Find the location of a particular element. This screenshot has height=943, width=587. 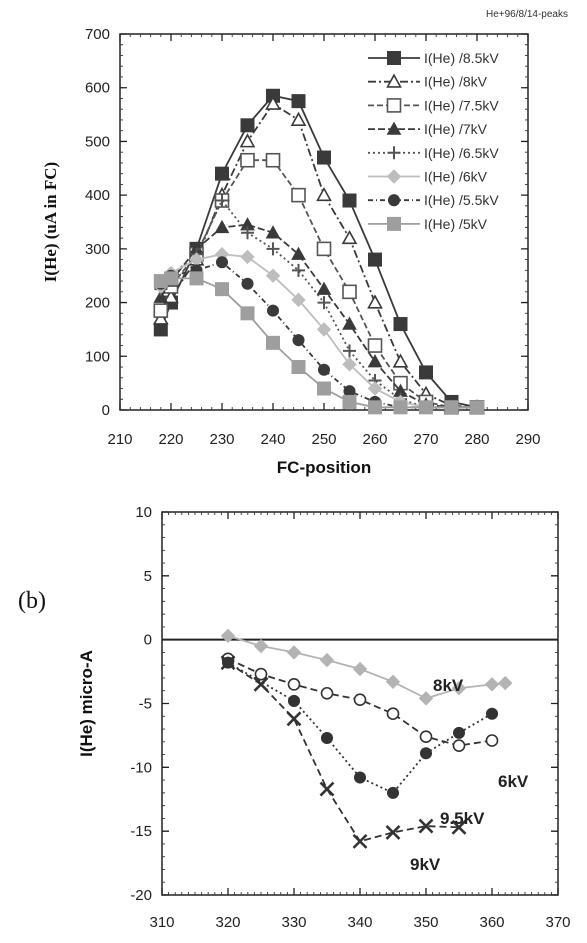

y-tick-label: 100 is located at coordinates (97, 356).